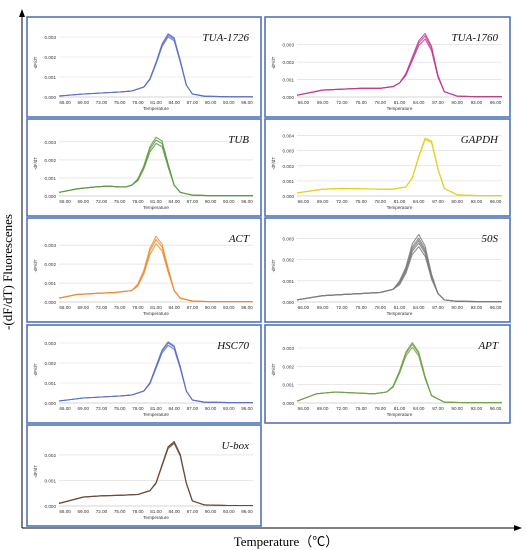  What do you see at coordinates (22, 13) in the screenshot?
I see `outer-y-arrow` at bounding box center [22, 13].